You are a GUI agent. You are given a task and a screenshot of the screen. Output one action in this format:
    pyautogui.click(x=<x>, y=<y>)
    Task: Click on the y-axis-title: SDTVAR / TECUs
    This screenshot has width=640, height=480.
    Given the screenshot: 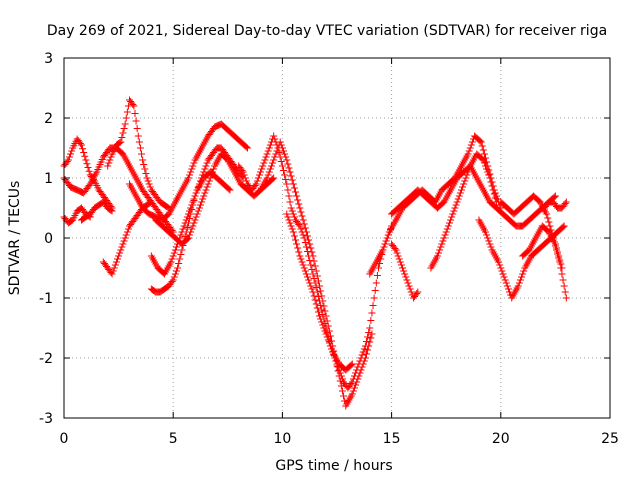 What is the action you would take?
    pyautogui.click(x=15, y=238)
    